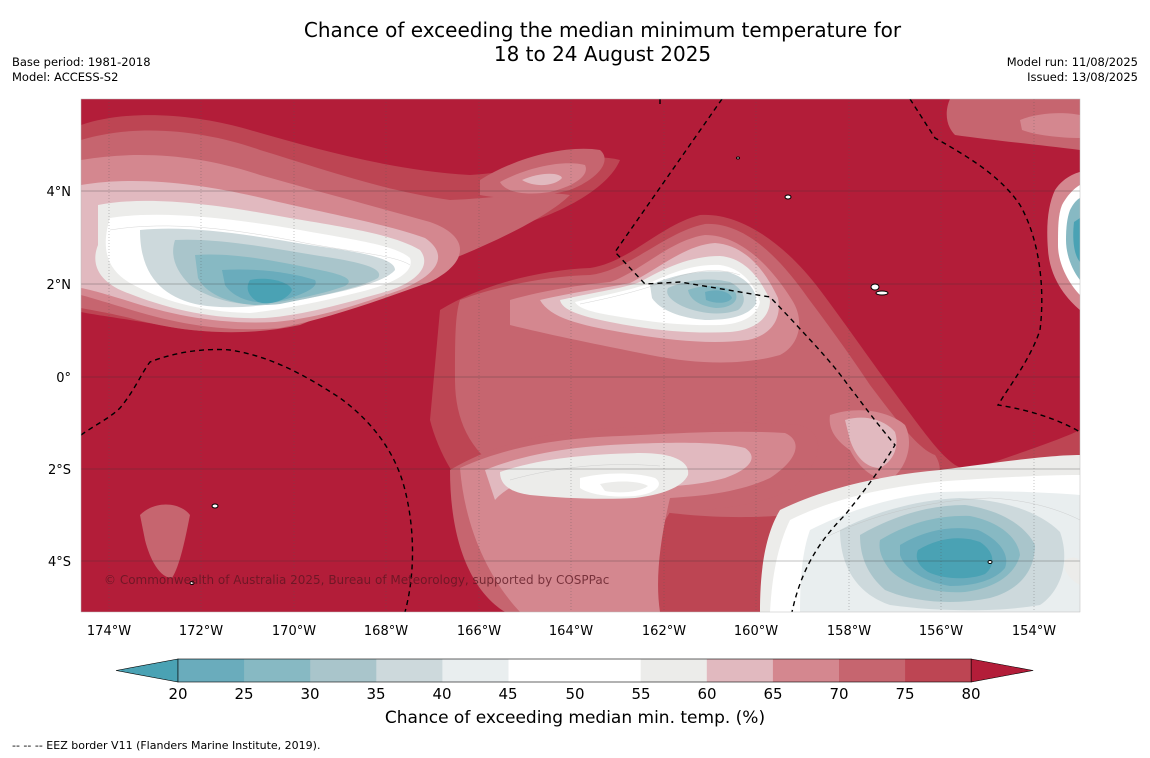 This screenshot has width=1150, height=758. I want to click on base-period: Base period: 1981-2018, so click(81, 62).